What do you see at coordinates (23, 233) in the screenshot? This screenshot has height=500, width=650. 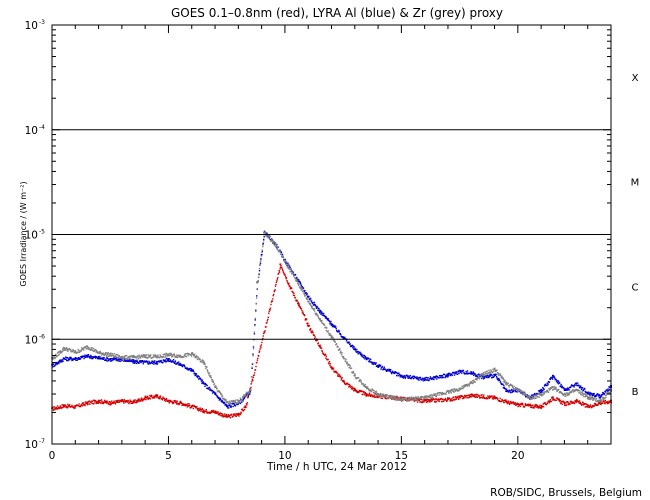 I see `y-axis-label: GOES Irradiance / (W m⁻²)` at bounding box center [23, 233].